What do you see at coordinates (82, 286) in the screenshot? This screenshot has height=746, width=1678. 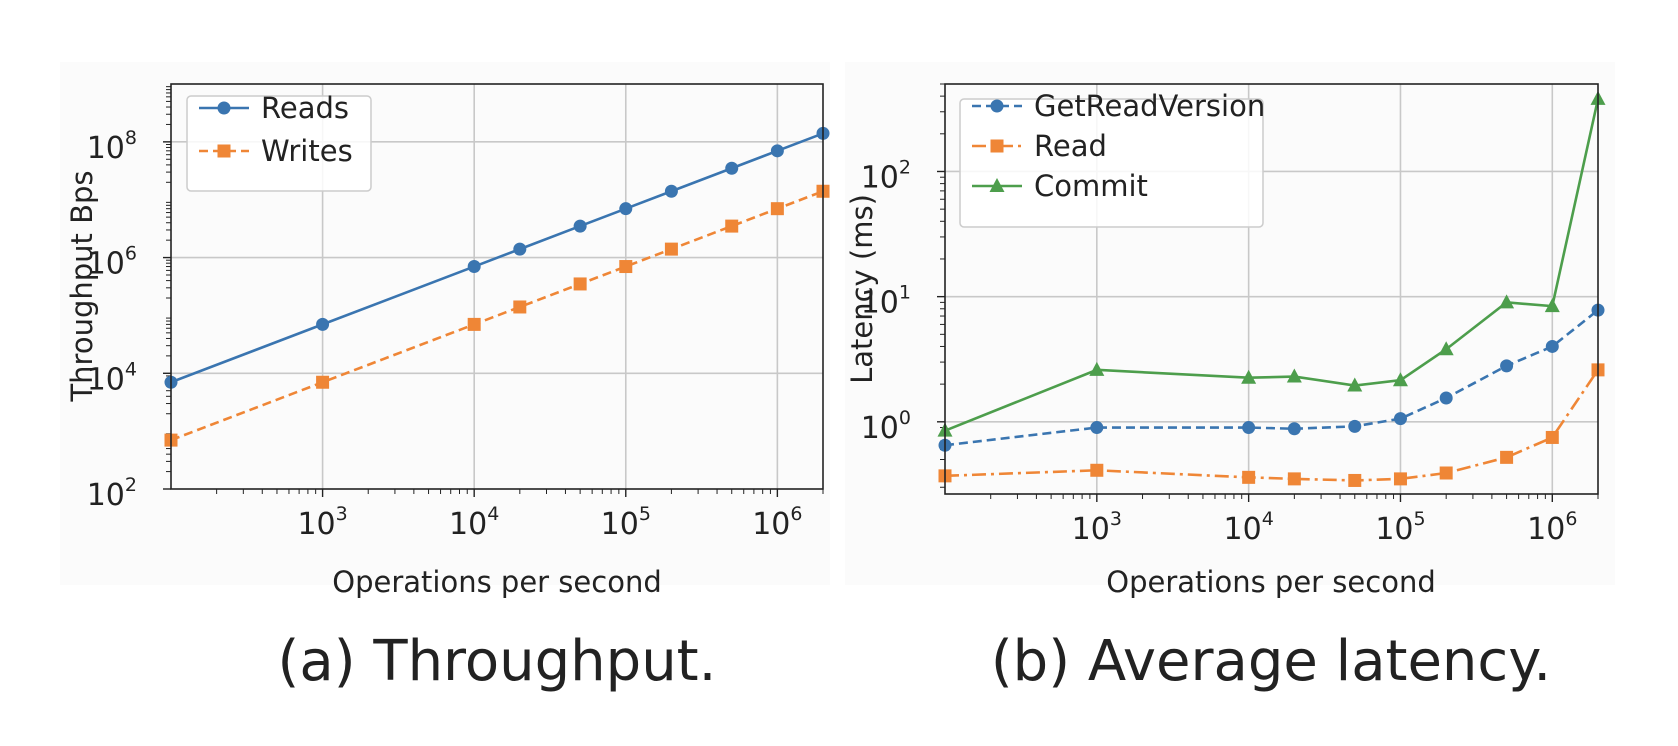 I see `y-axis-label: Throughput Bps` at bounding box center [82, 286].